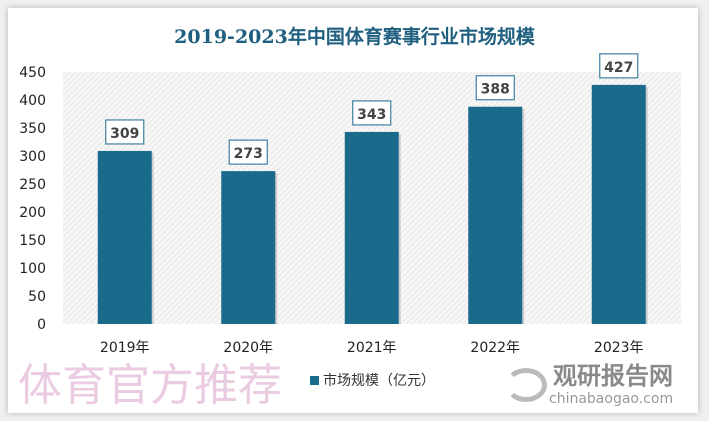 The width and height of the screenshot is (709, 421). Describe the element at coordinates (526, 385) in the screenshot. I see `logo-swirl-icon` at that location.